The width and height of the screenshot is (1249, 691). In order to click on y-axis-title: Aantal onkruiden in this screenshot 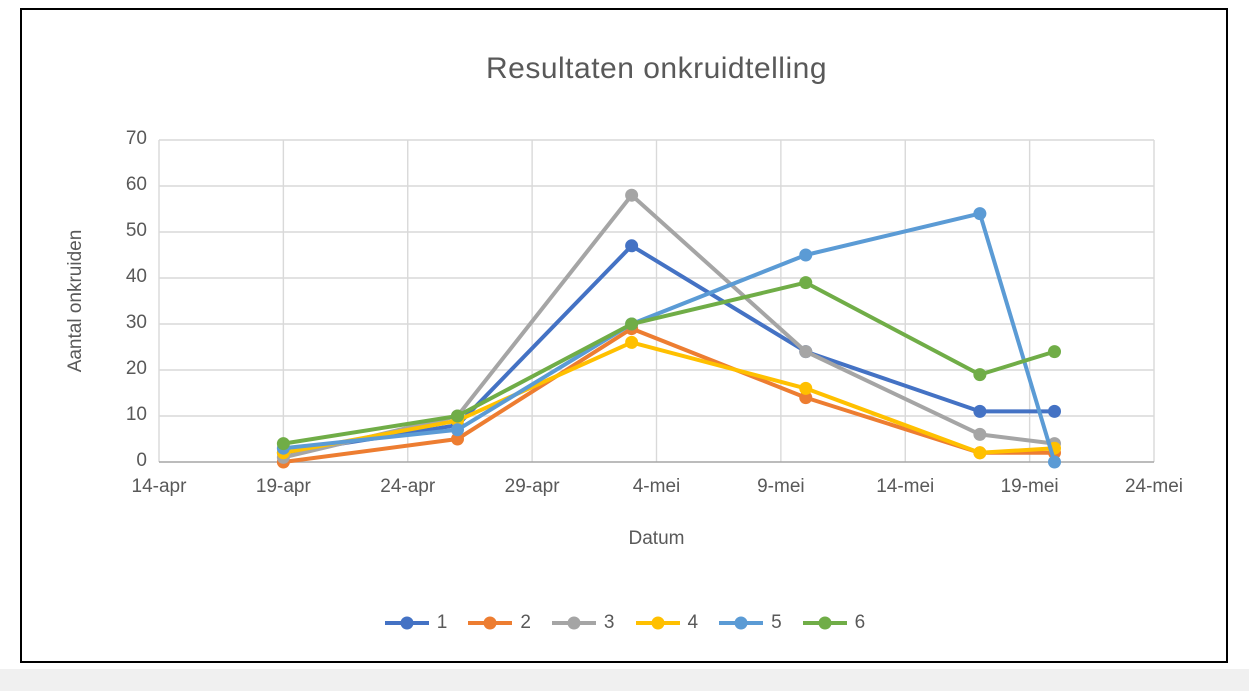, I will do `click(75, 301)`.